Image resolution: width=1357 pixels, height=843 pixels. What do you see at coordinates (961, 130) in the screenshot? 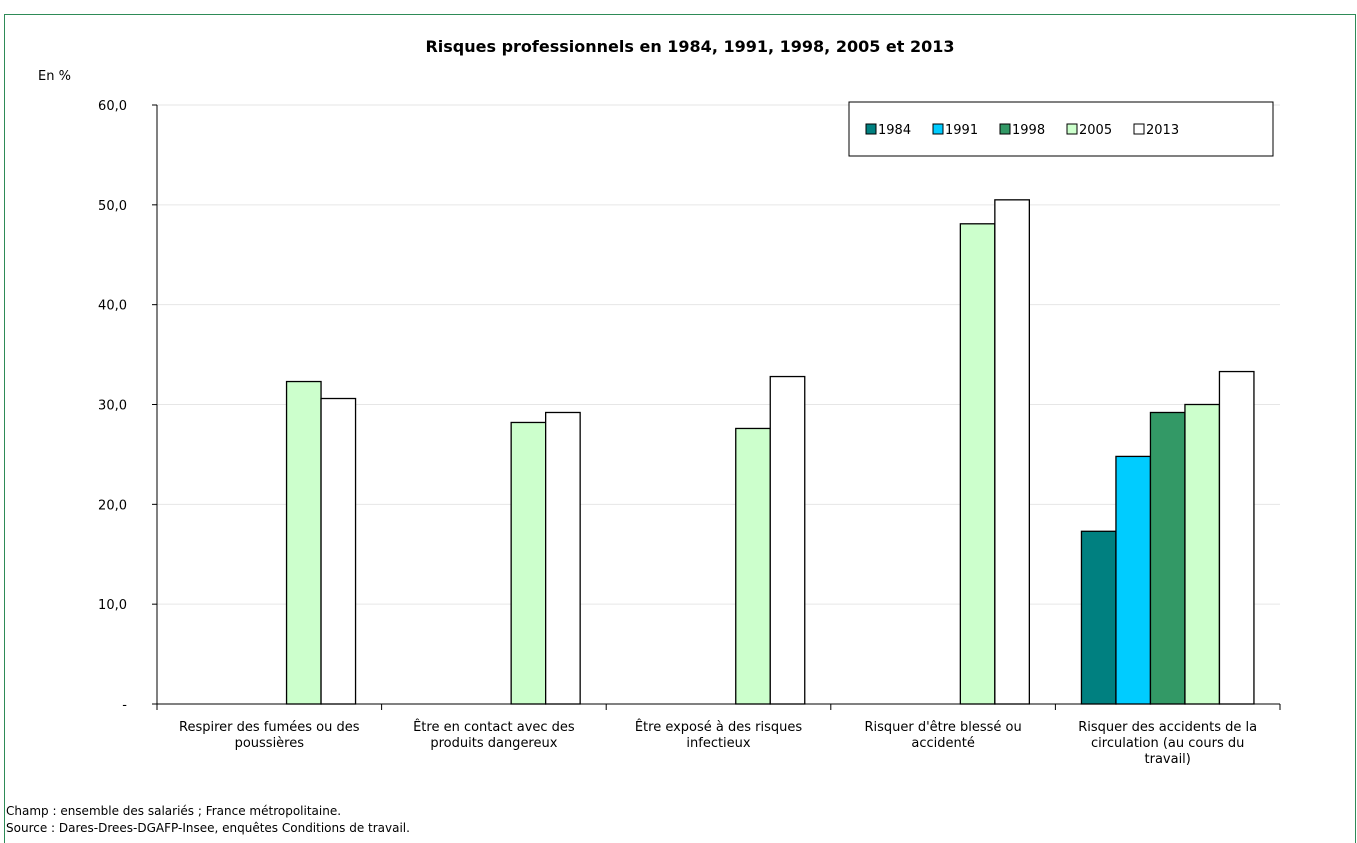
I see `legend-label-1991: 1991` at bounding box center [961, 130].